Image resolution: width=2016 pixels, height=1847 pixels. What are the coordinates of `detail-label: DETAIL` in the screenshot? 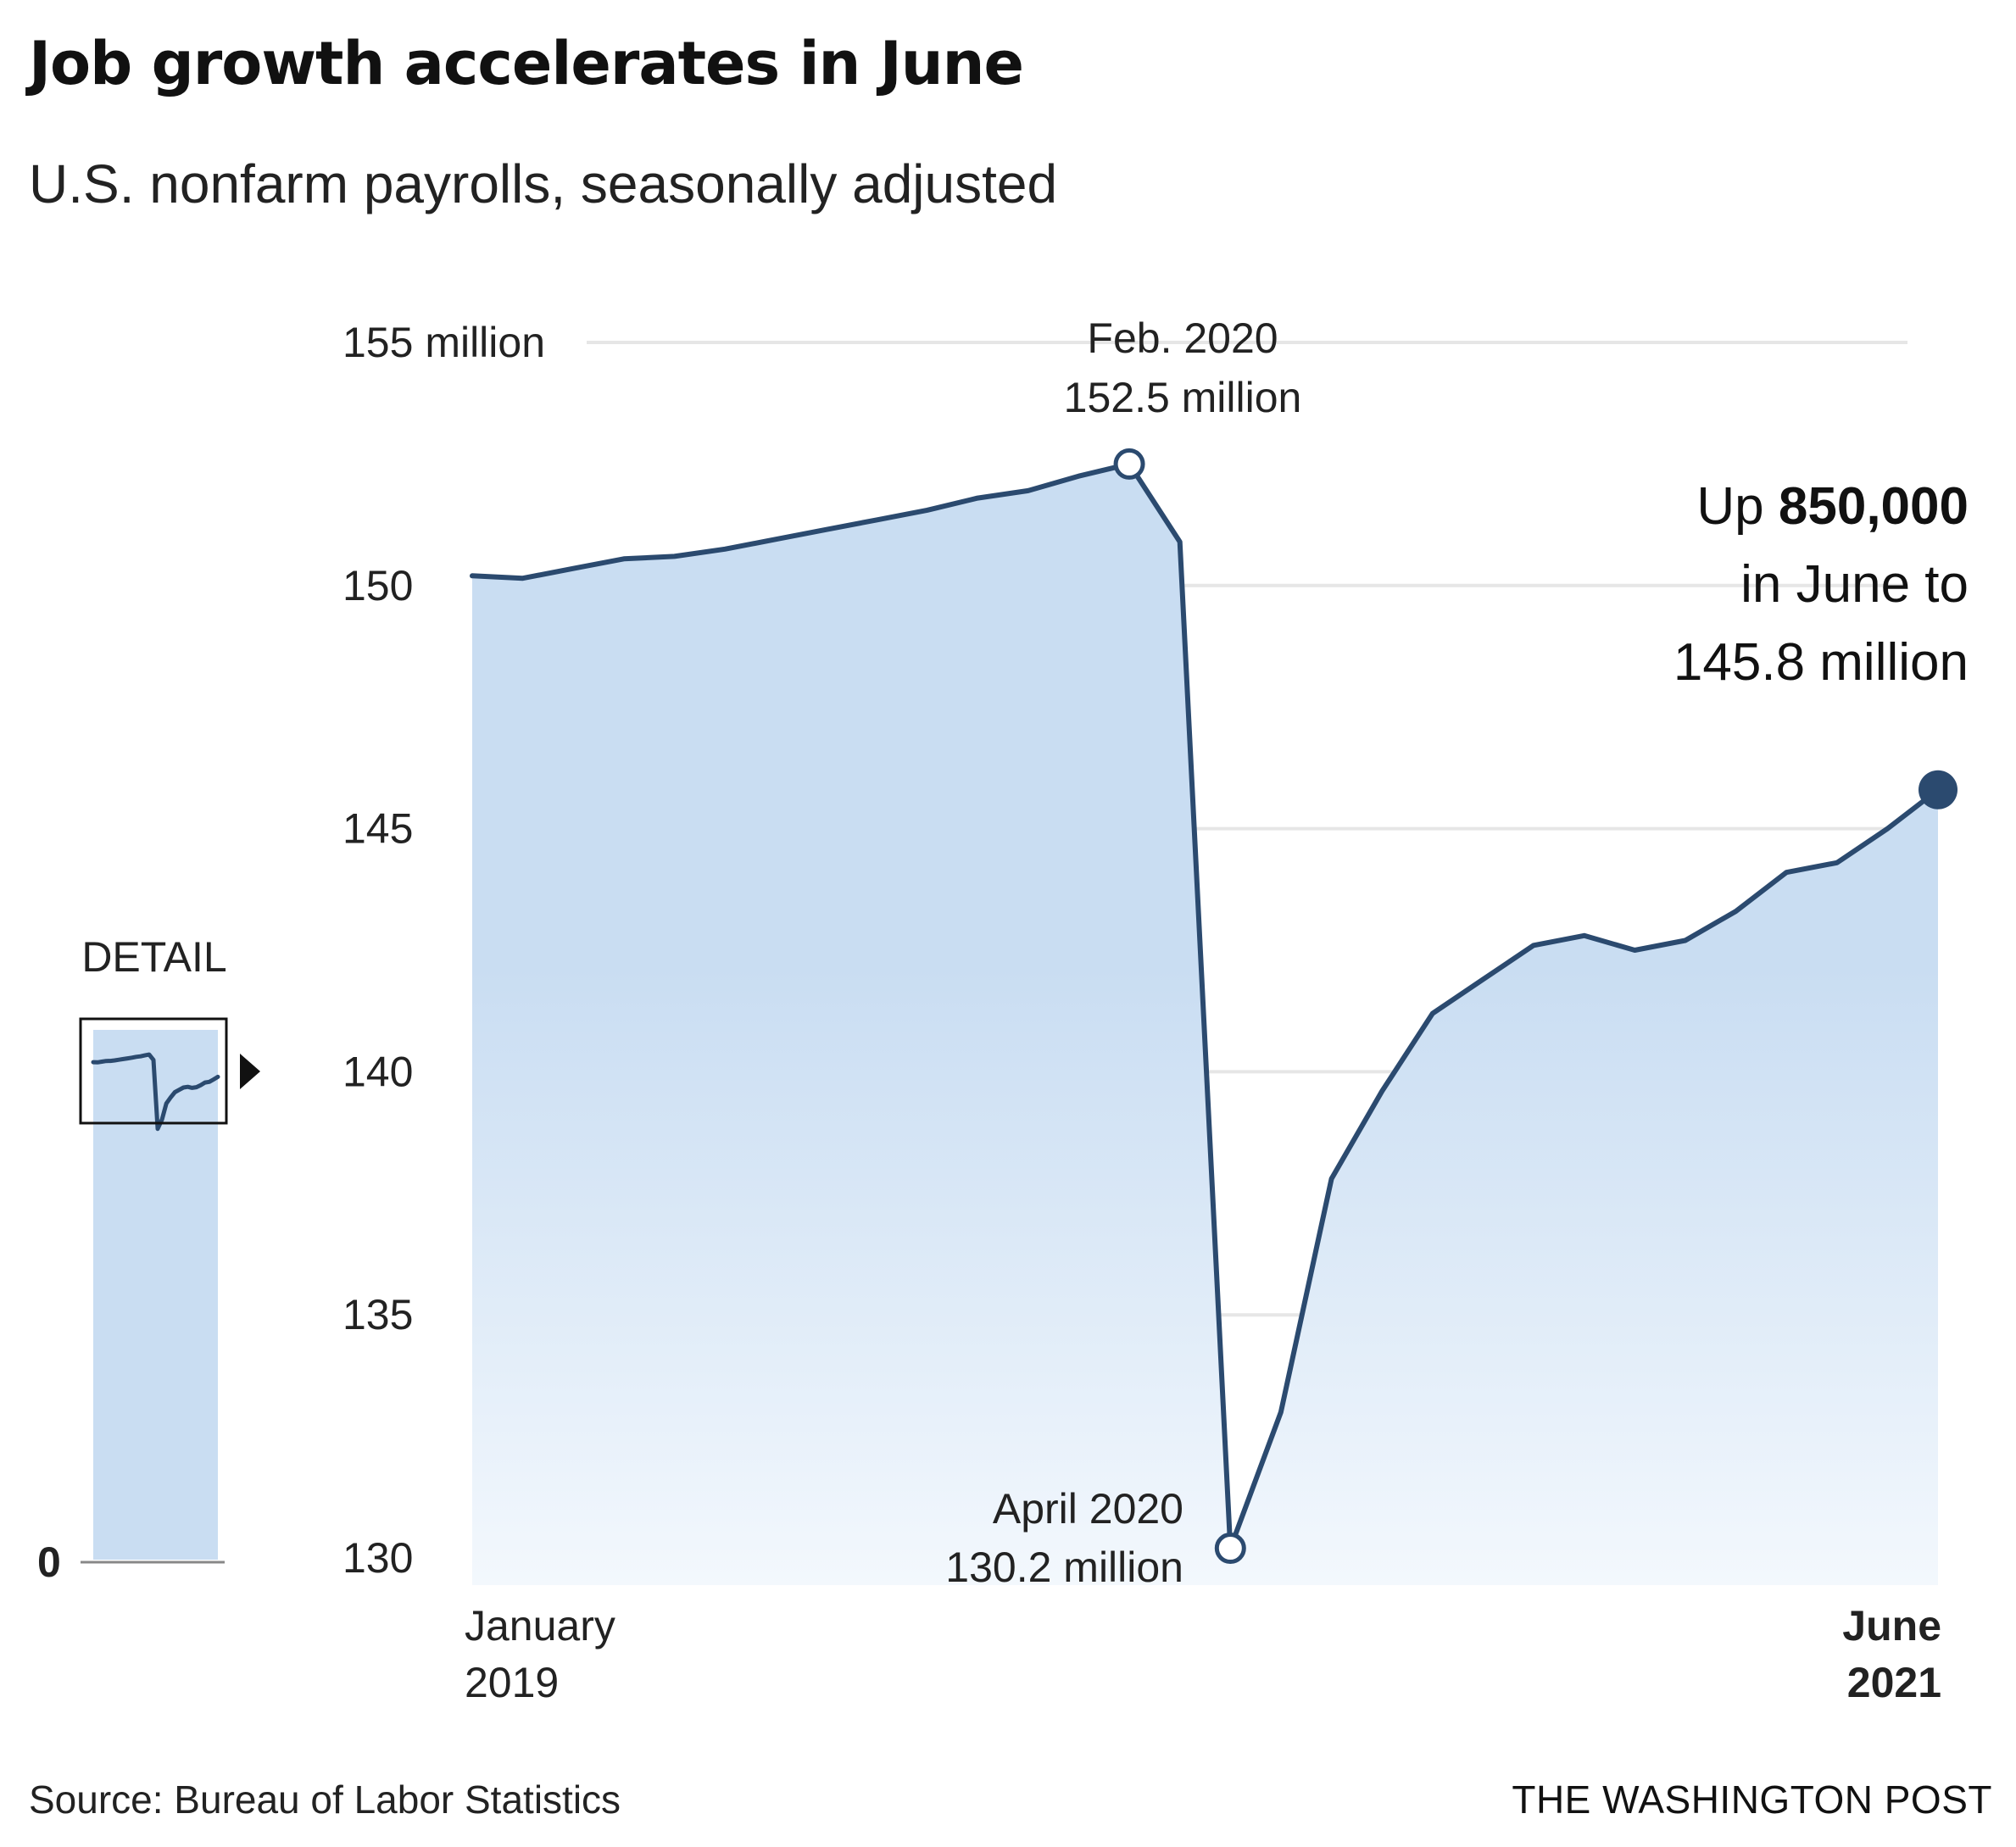 It's located at (153, 957).